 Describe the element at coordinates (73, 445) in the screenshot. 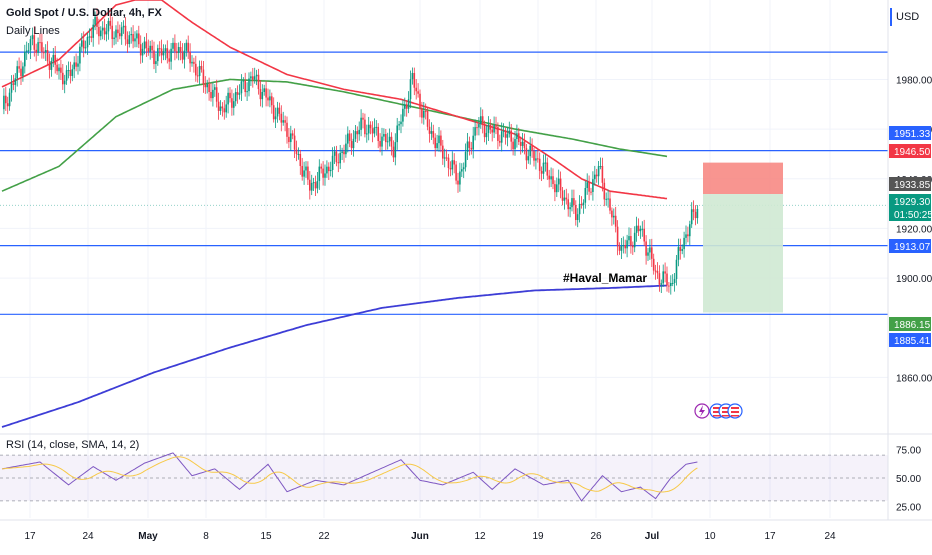

I see `rsi-label: RSI (14, close, SMA, 14, 2)` at that location.